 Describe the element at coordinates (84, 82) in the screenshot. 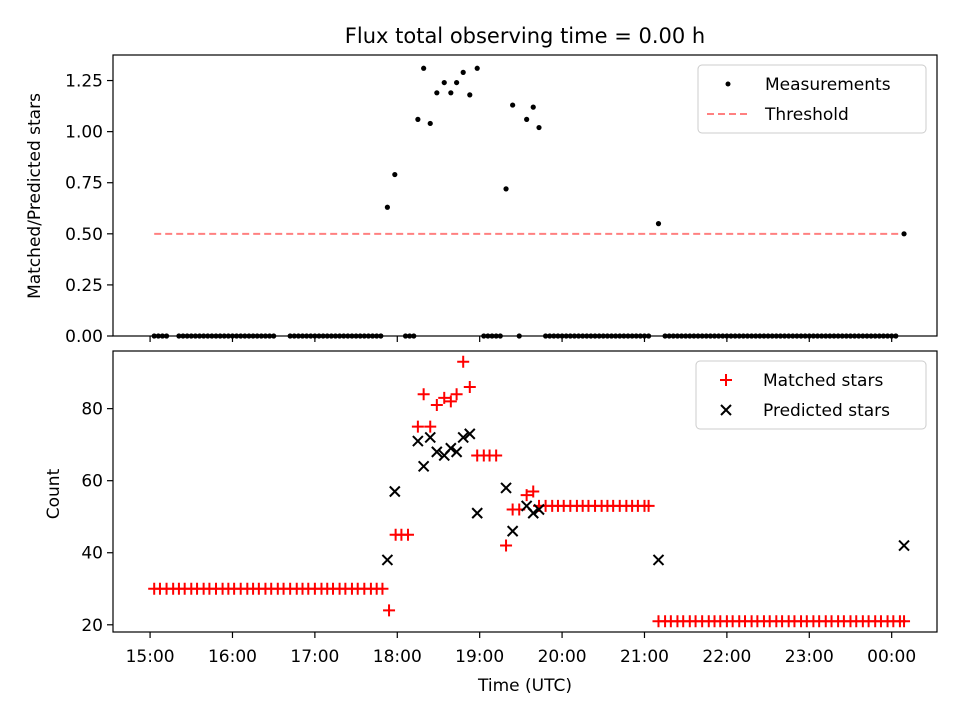

I see `top-y-tick-label: 1.25` at that location.